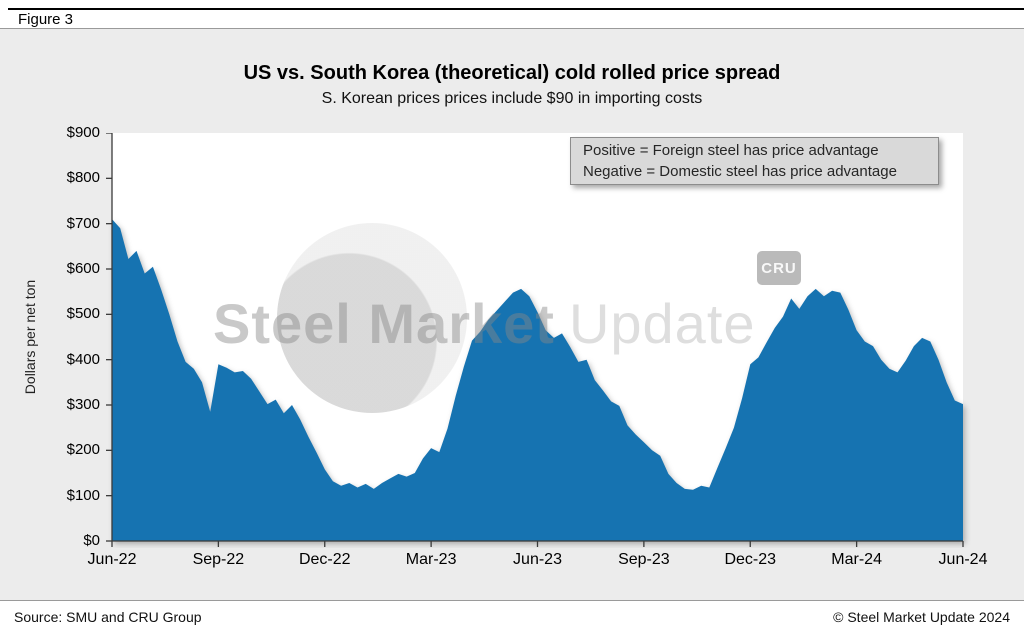 This screenshot has height=633, width=1024. What do you see at coordinates (83, 178) in the screenshot?
I see `y-tick-label: $800` at bounding box center [83, 178].